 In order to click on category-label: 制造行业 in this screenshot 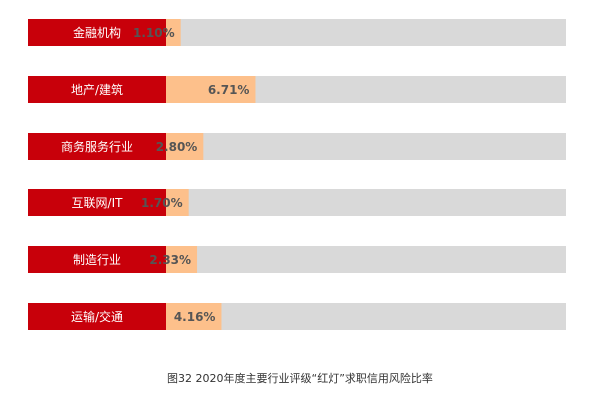, I will do `click(97, 260)`.